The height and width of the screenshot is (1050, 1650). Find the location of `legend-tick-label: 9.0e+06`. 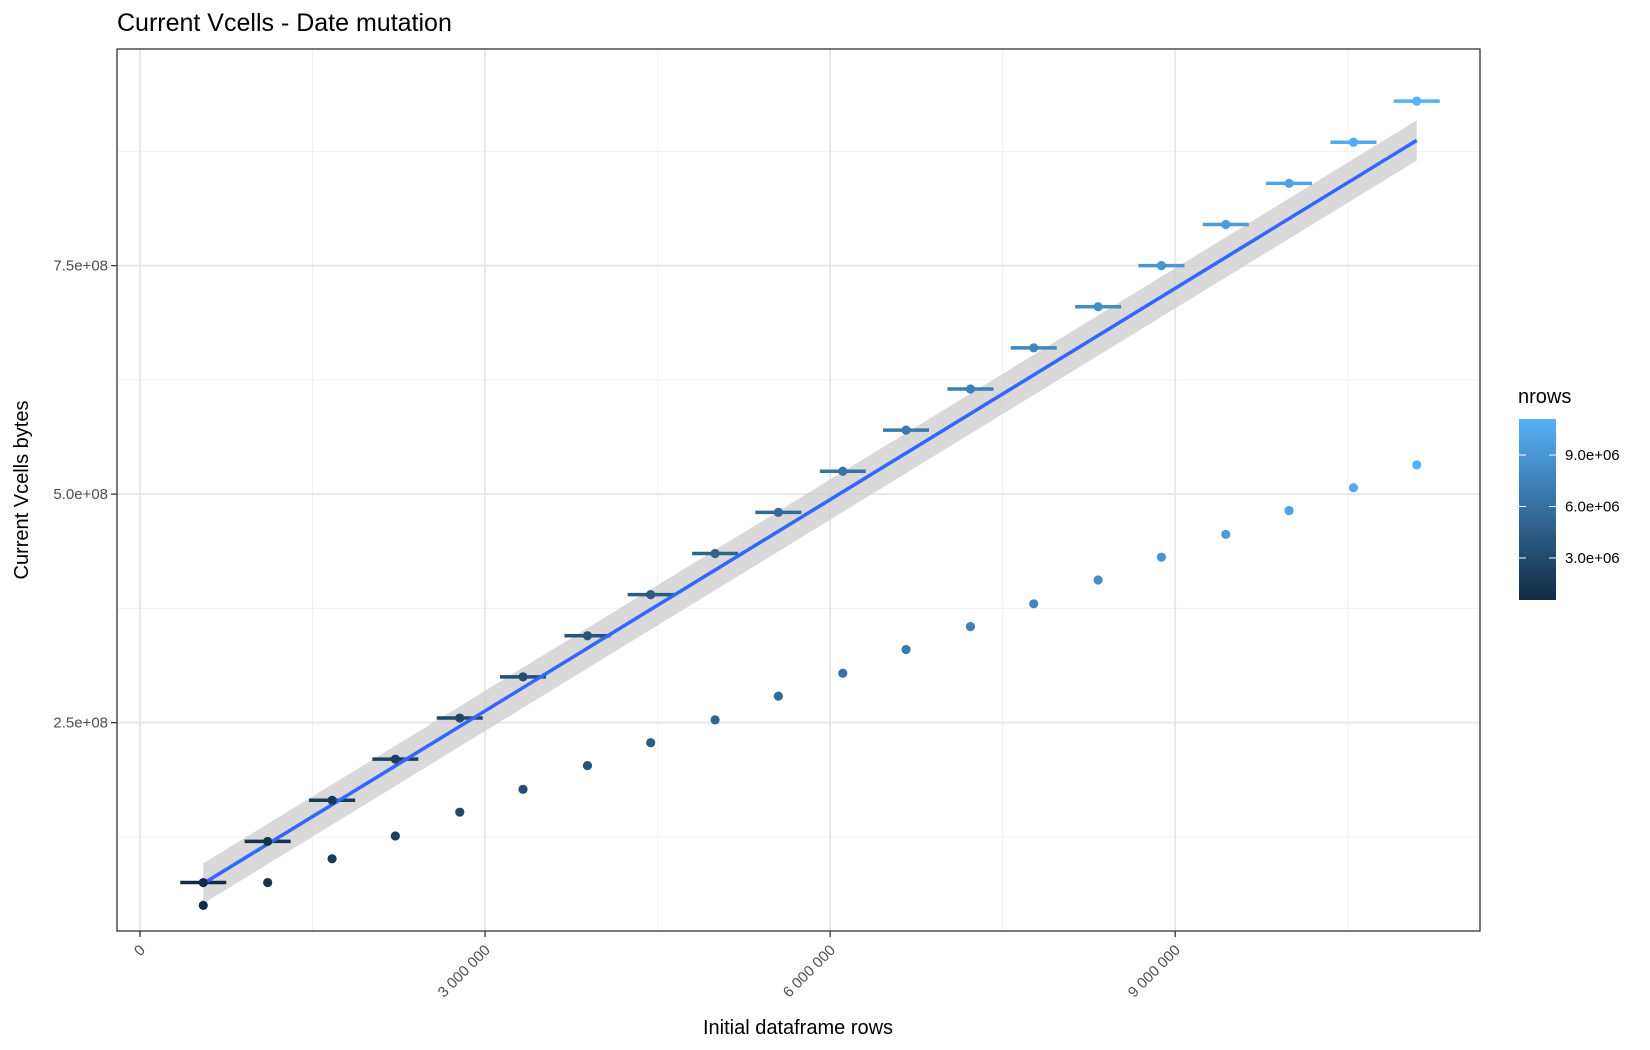

legend-tick-label: 9.0e+06 is located at coordinates (1592, 455).